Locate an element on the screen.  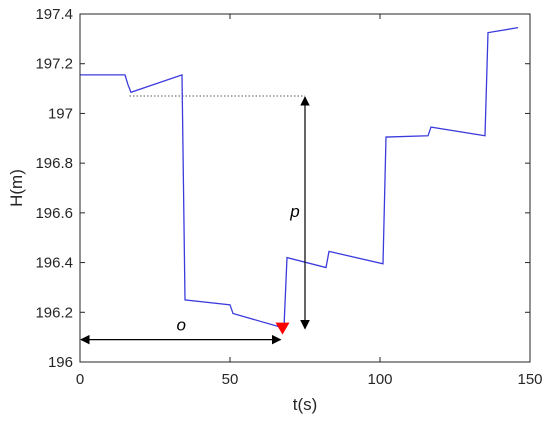
x-tick-label: 150 is located at coordinates (529, 379).